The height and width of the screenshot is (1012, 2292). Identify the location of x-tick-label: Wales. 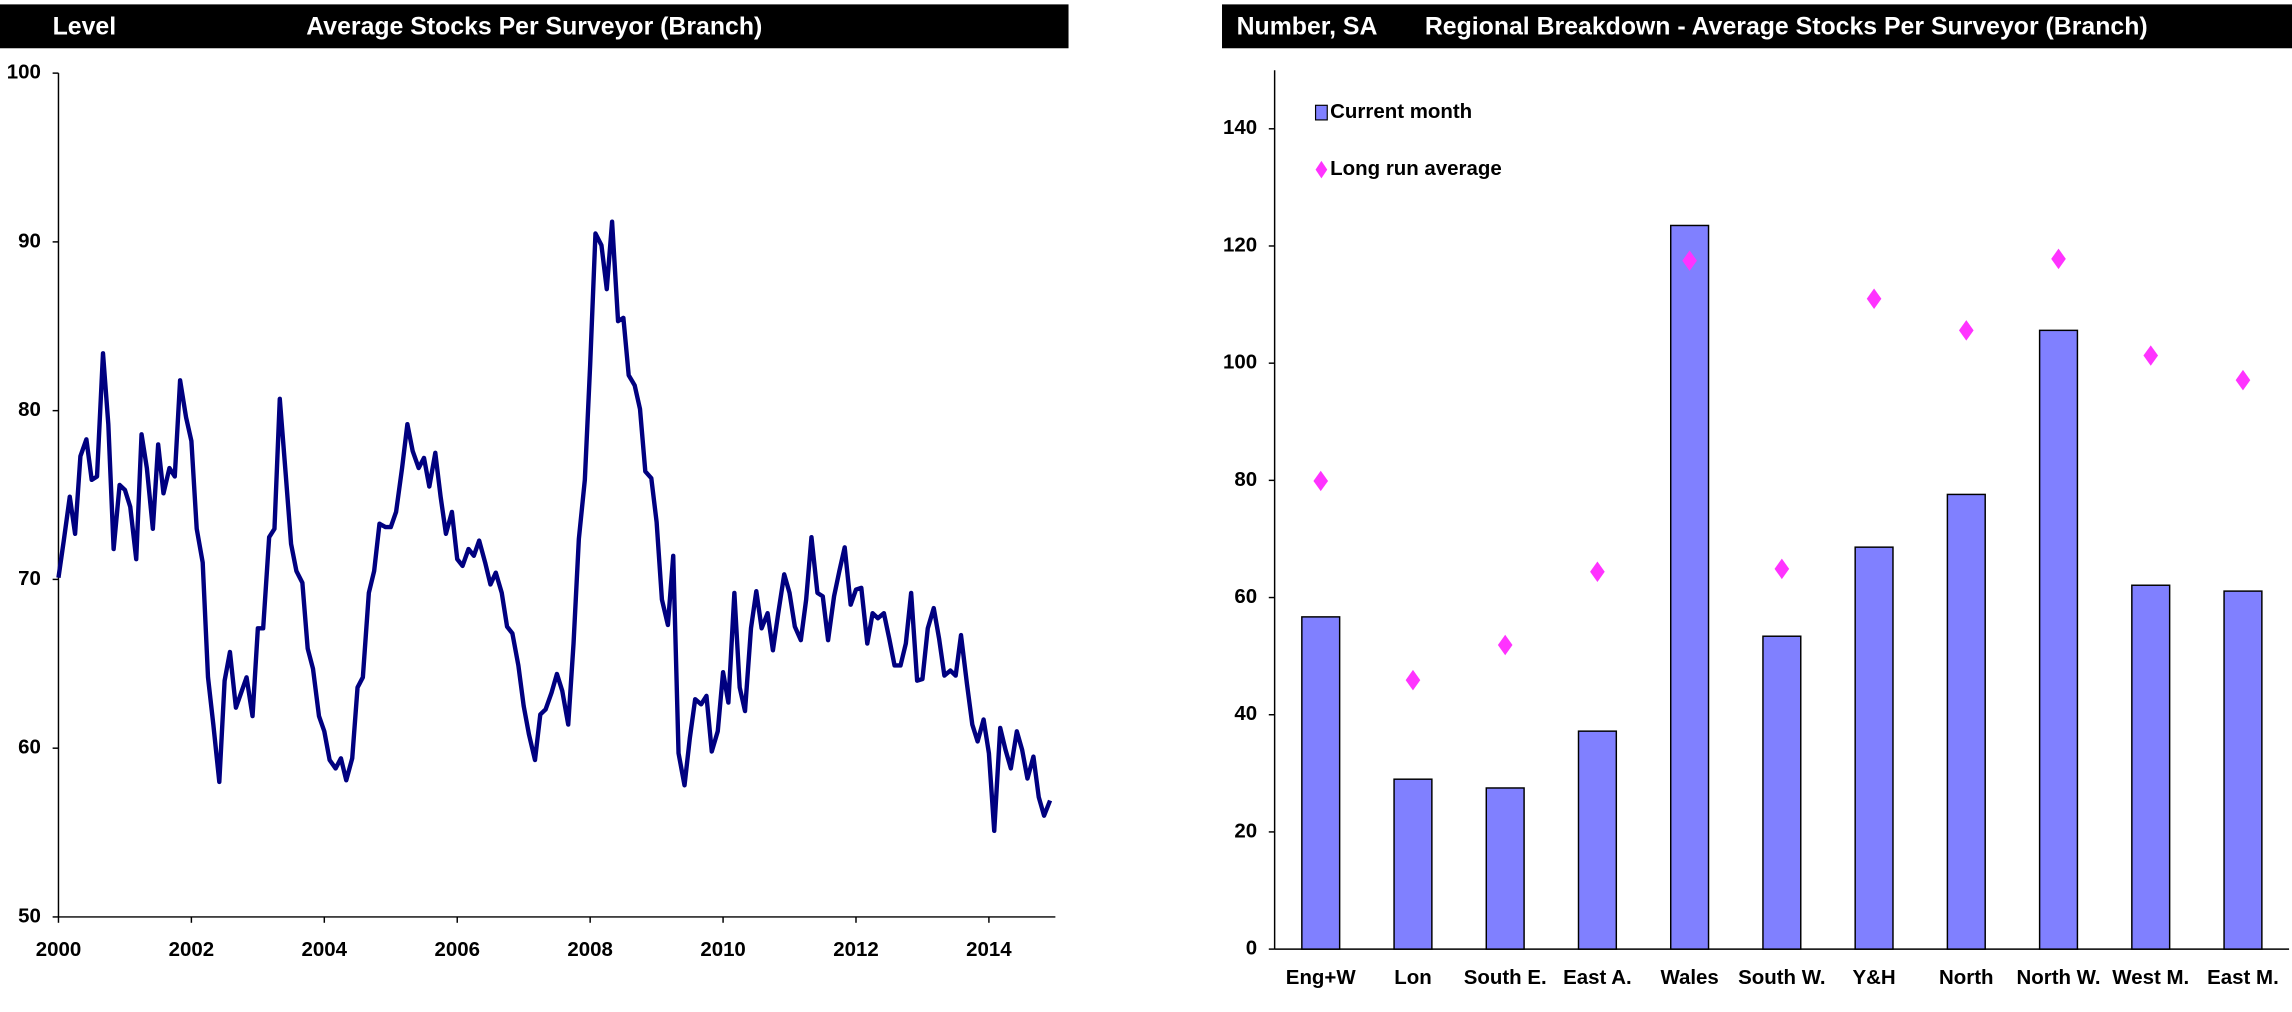
(1689, 977).